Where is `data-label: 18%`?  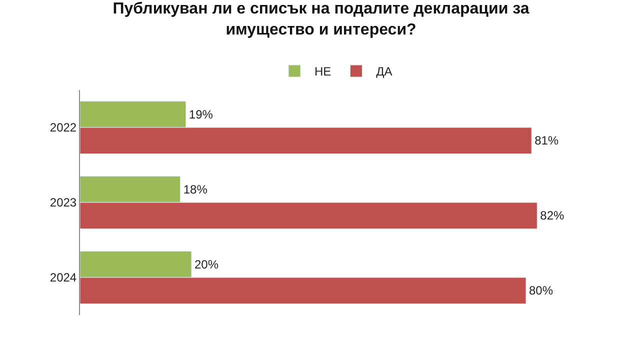
data-label: 18% is located at coordinates (195, 189).